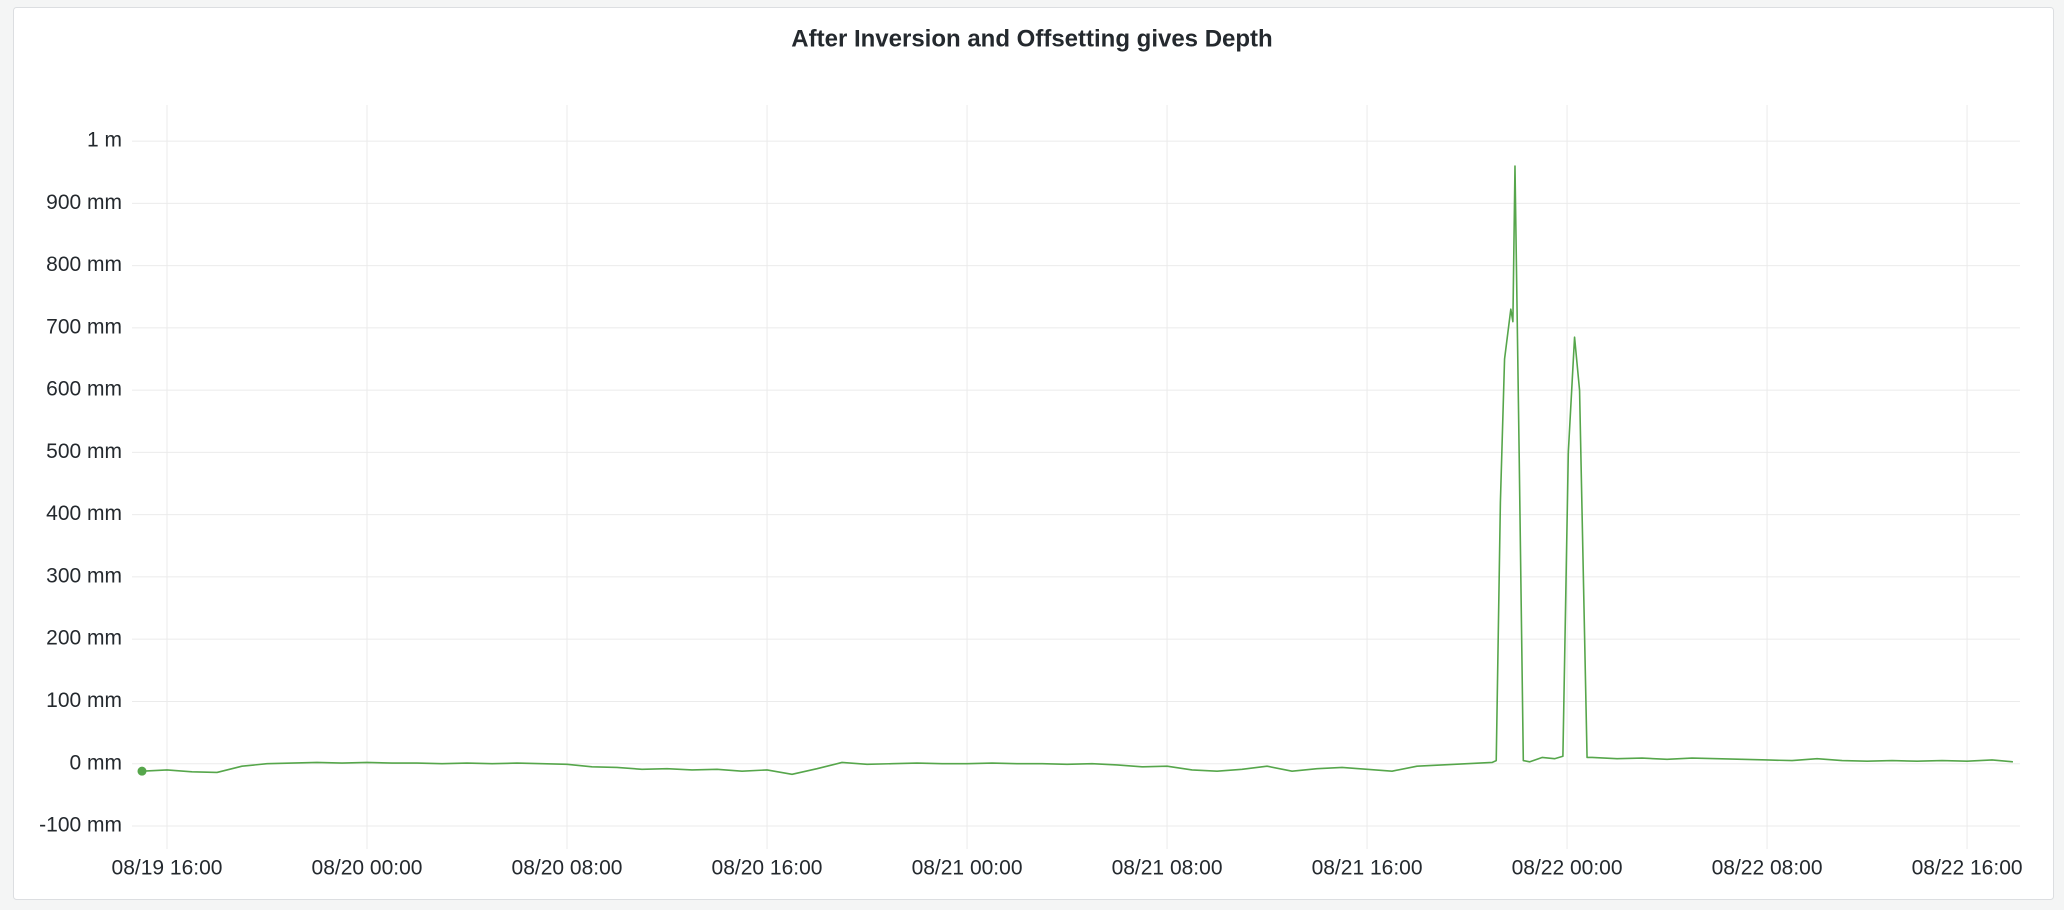 This screenshot has width=2064, height=910. What do you see at coordinates (84, 202) in the screenshot?
I see `y-tick-label: 900 mm` at bounding box center [84, 202].